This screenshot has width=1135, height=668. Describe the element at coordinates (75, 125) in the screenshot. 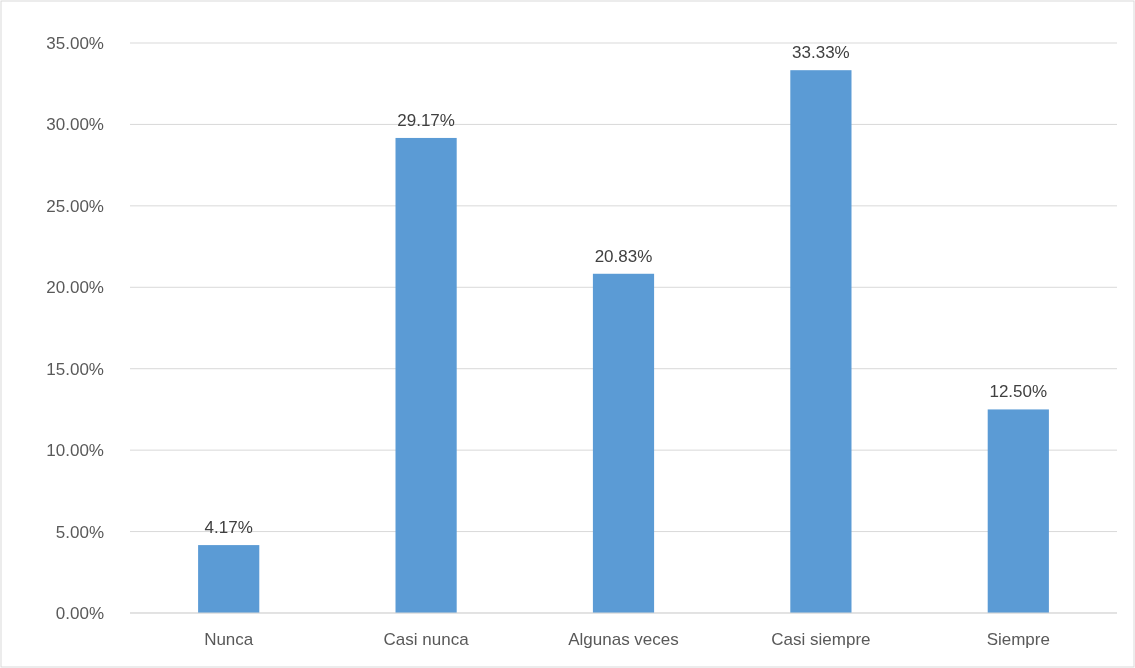

I see `y-tick-label: 30.00%` at that location.